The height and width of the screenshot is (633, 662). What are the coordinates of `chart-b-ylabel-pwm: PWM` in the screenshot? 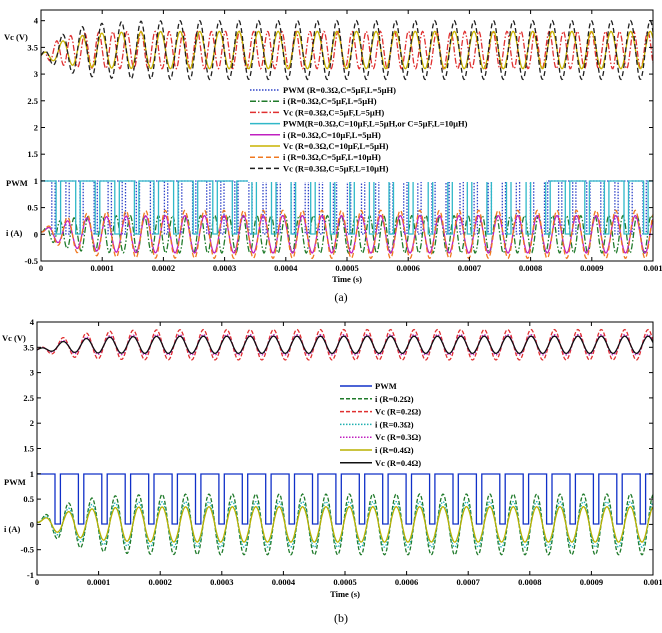 It's located at (15, 482).